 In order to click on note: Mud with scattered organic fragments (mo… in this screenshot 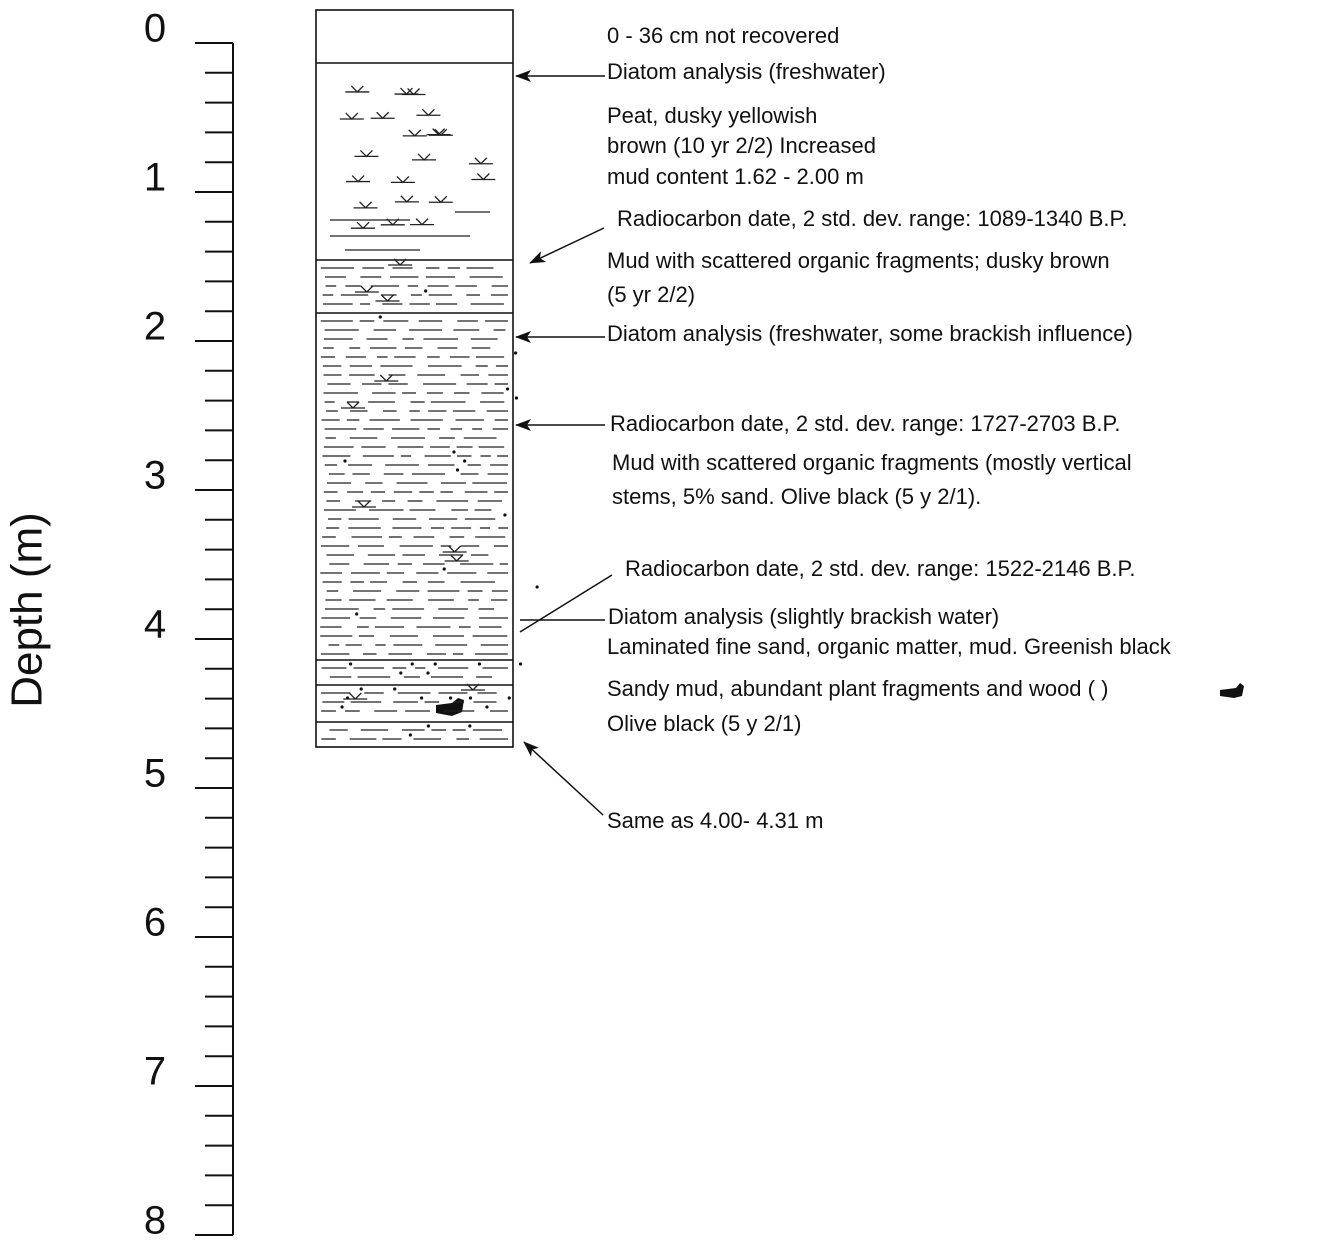, I will do `click(872, 462)`.